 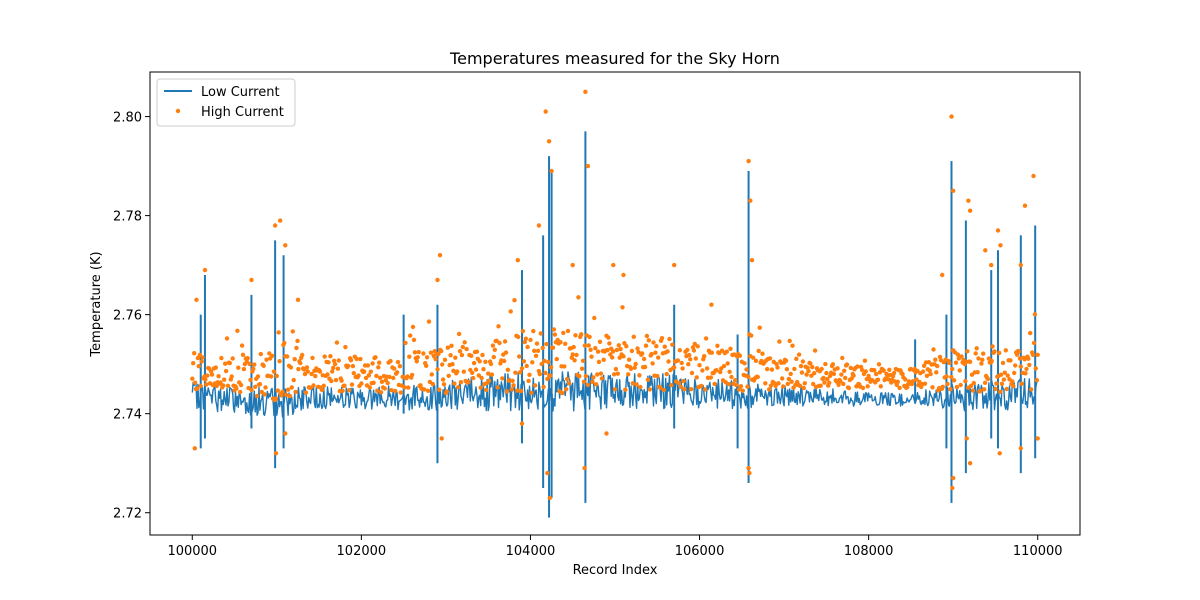 I want to click on y-axis: 2.72 2.74 2.76 2.78 2.80, so click(x=131, y=316).